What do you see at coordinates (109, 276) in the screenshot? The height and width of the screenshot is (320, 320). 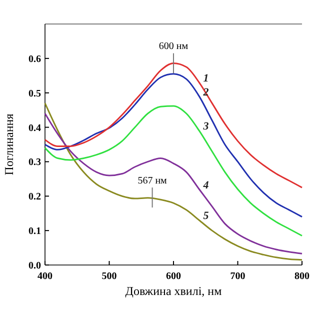 I see `x-tick-label: 500` at bounding box center [109, 276].